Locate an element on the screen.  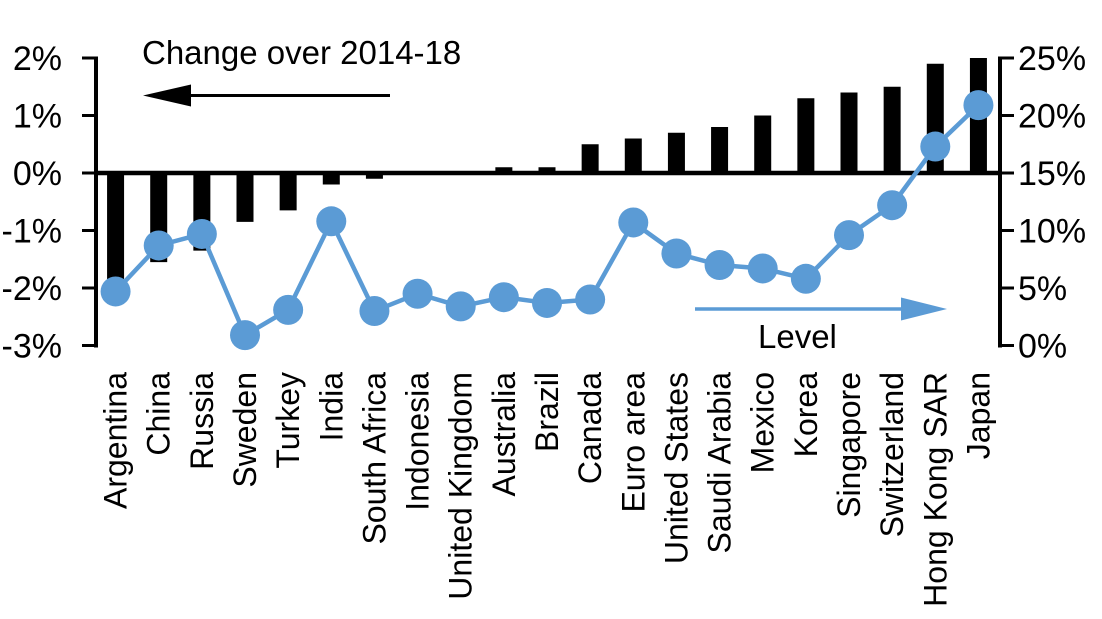
bar-series-annotation: Change over 2014-18 is located at coordinates (301, 52).